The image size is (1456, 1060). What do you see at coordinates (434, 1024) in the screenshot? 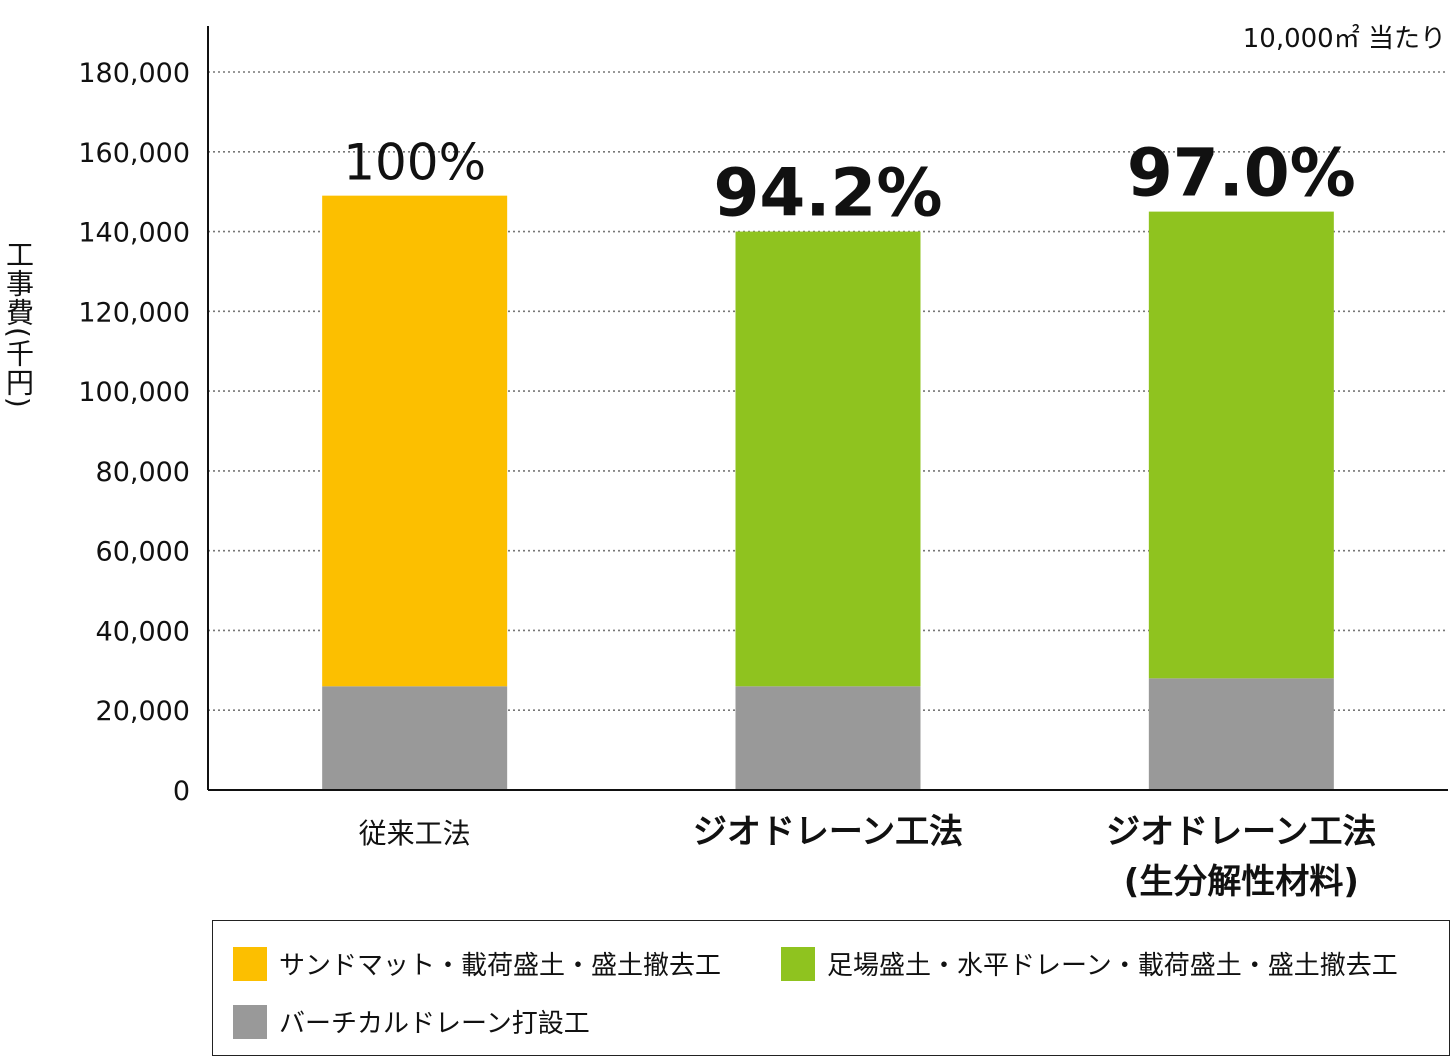
I see `legend-label: バーチカルドレーン打設工` at bounding box center [434, 1024].